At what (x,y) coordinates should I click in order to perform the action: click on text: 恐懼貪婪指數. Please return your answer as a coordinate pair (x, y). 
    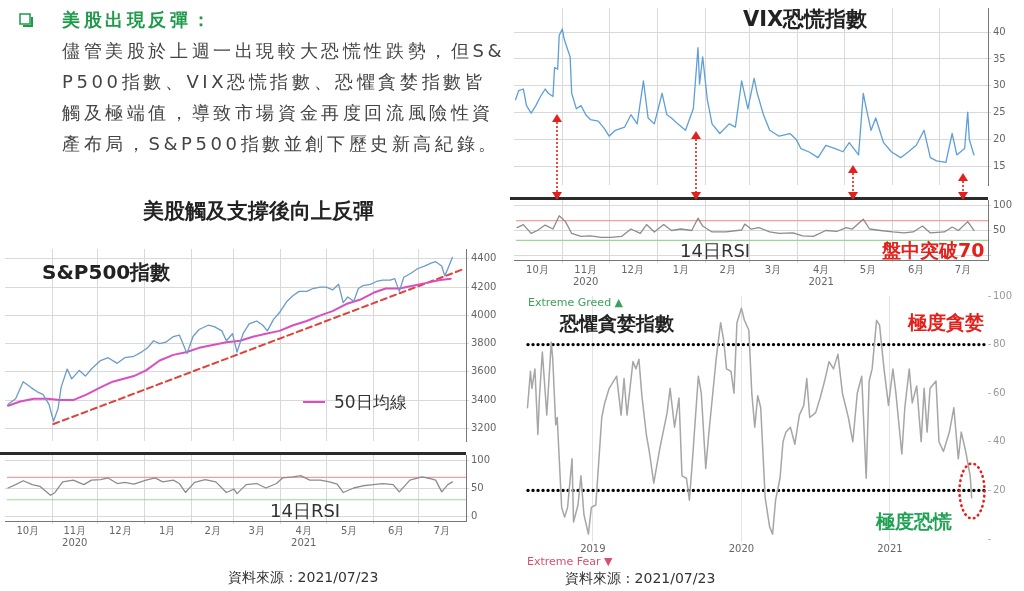
    Looking at the image, I should click on (617, 323).